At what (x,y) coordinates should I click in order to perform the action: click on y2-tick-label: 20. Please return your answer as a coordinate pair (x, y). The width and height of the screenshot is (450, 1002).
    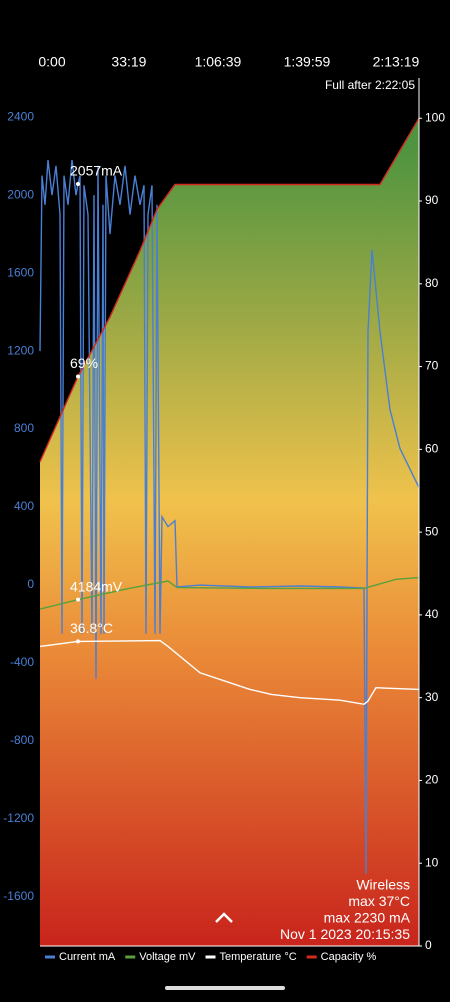
    Looking at the image, I should click on (432, 780).